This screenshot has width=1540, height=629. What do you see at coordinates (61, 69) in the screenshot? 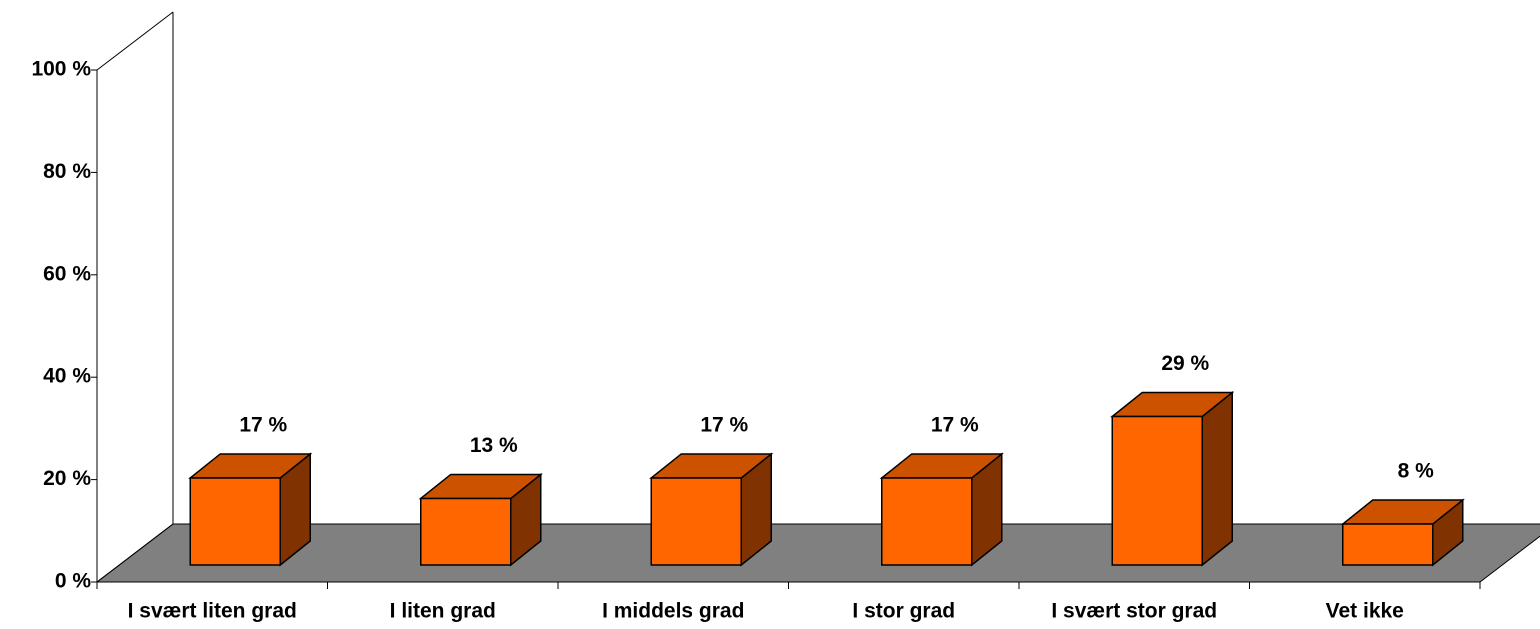
I see `y-tick-label: 100 %` at bounding box center [61, 69].